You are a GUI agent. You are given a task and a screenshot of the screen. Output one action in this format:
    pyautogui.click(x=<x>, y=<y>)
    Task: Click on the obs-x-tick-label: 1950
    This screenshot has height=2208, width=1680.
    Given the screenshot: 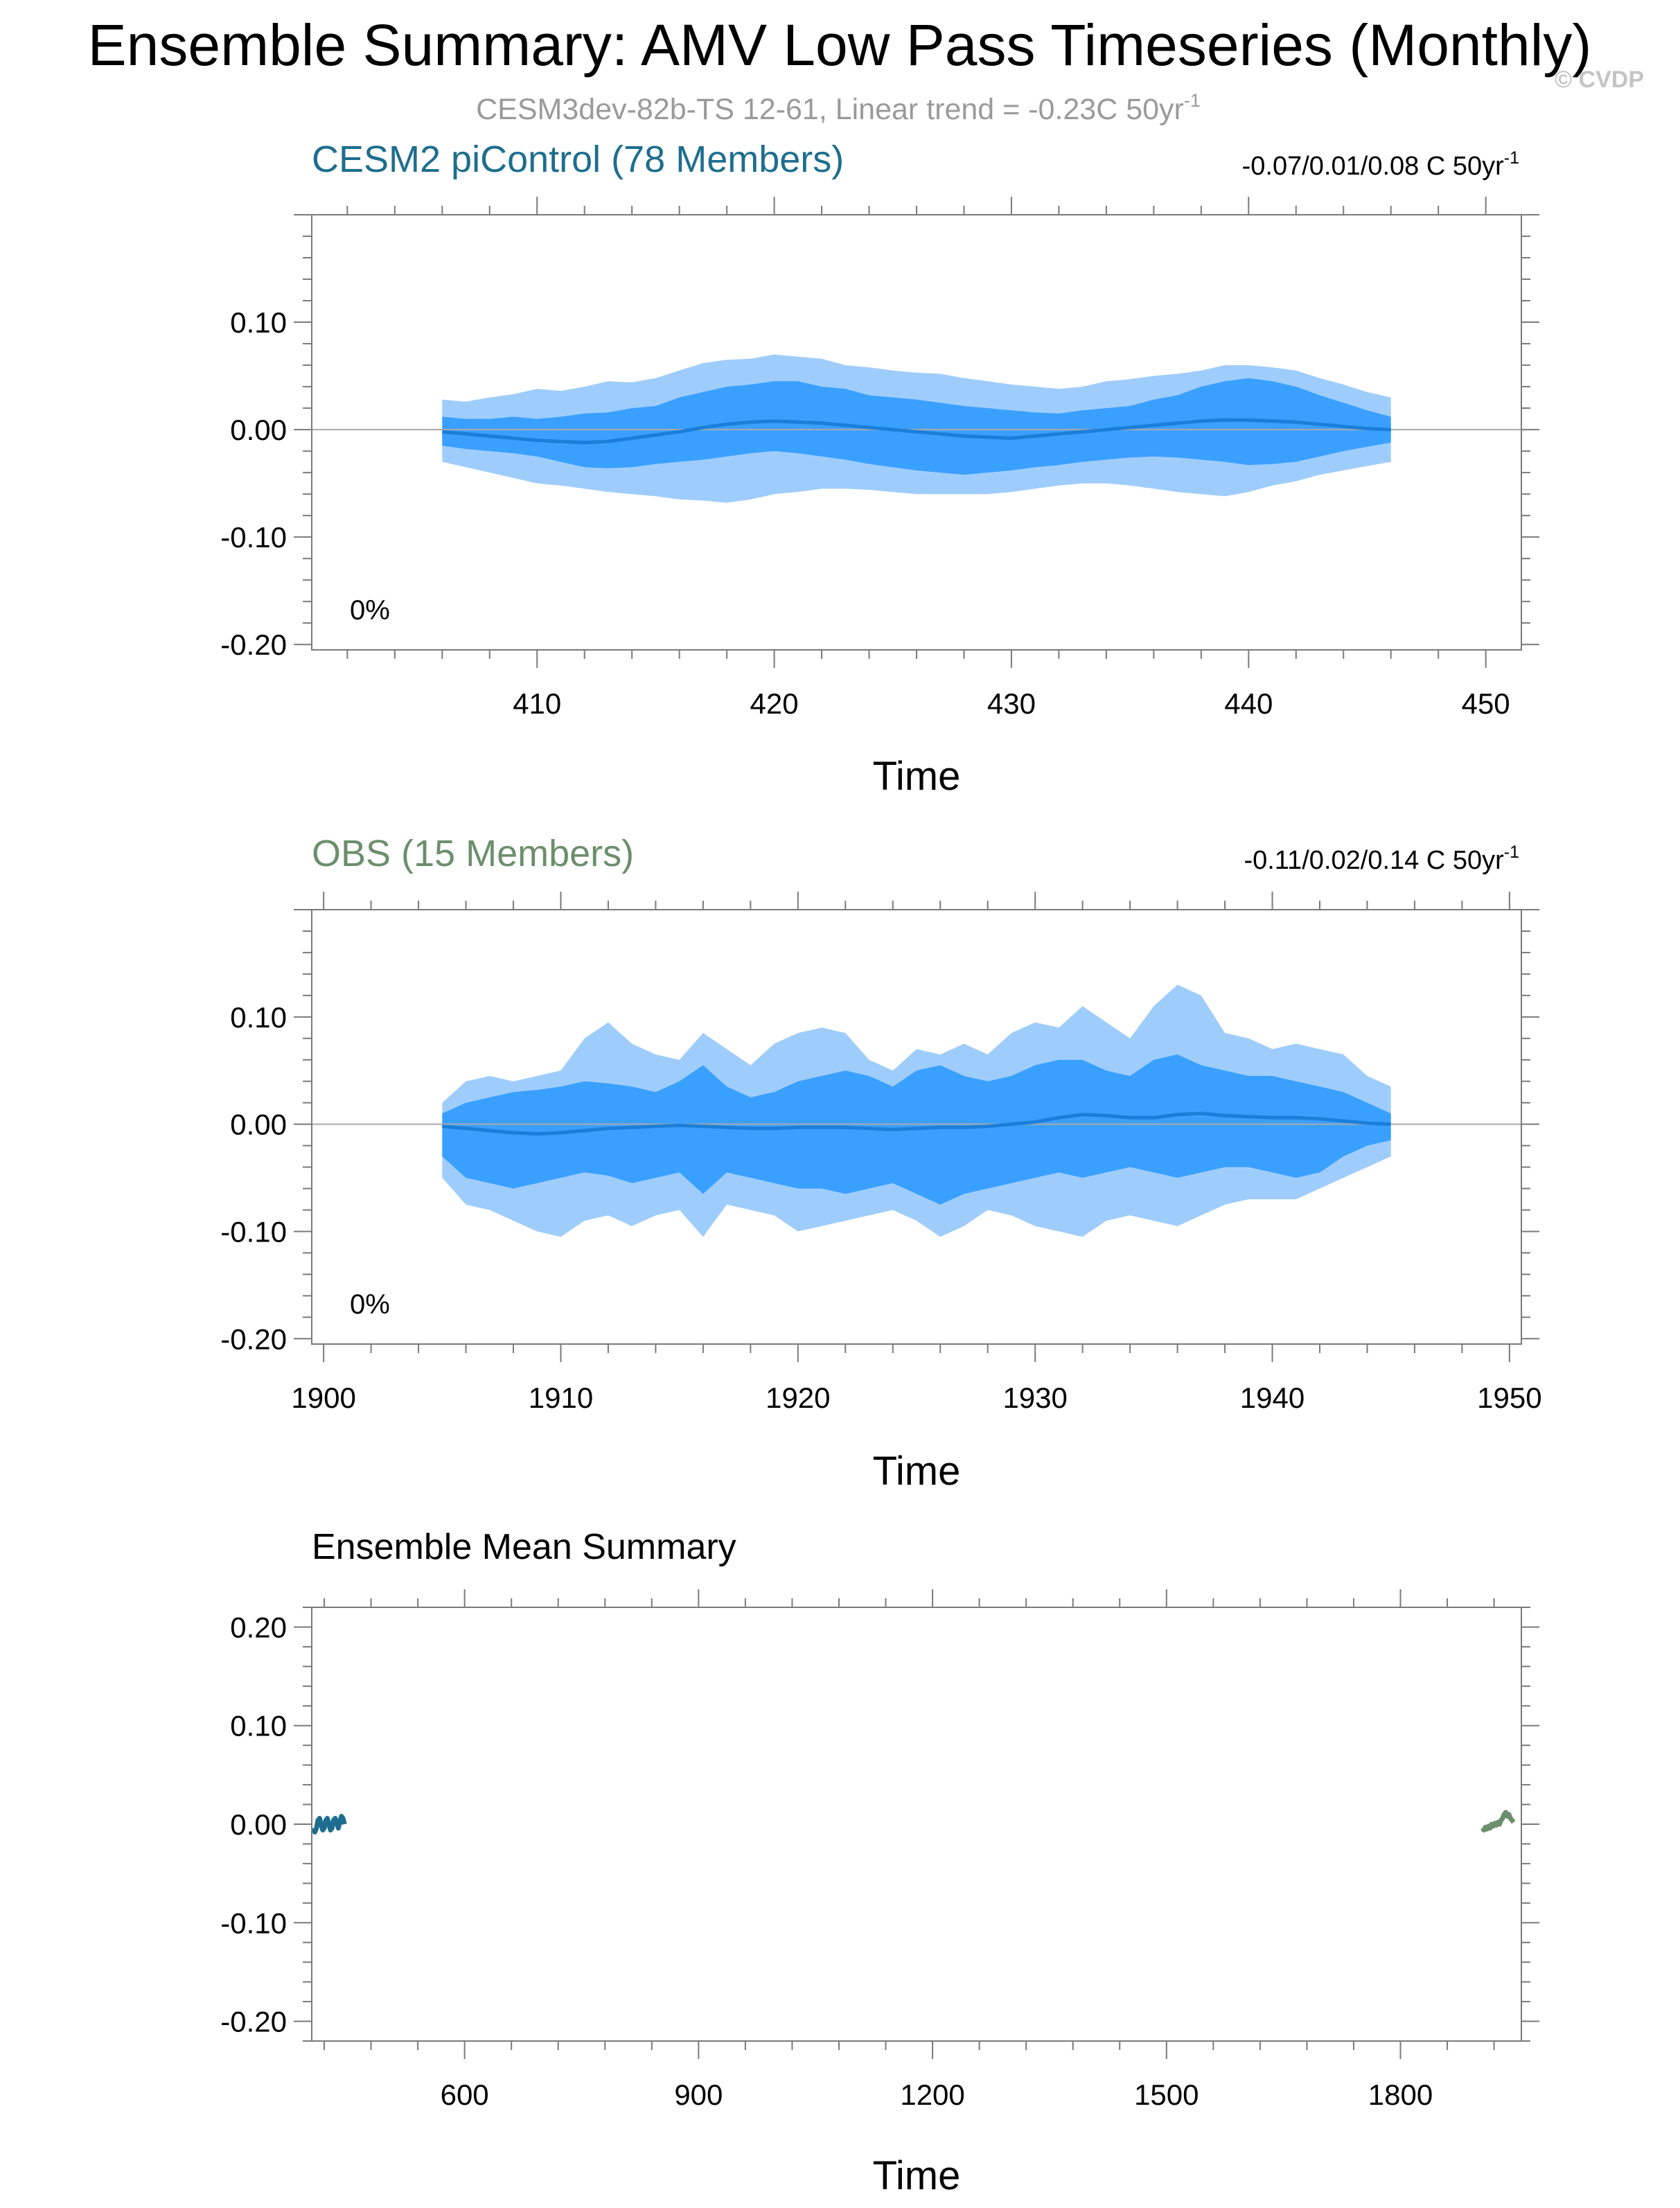 What is the action you would take?
    pyautogui.click(x=1509, y=1397)
    